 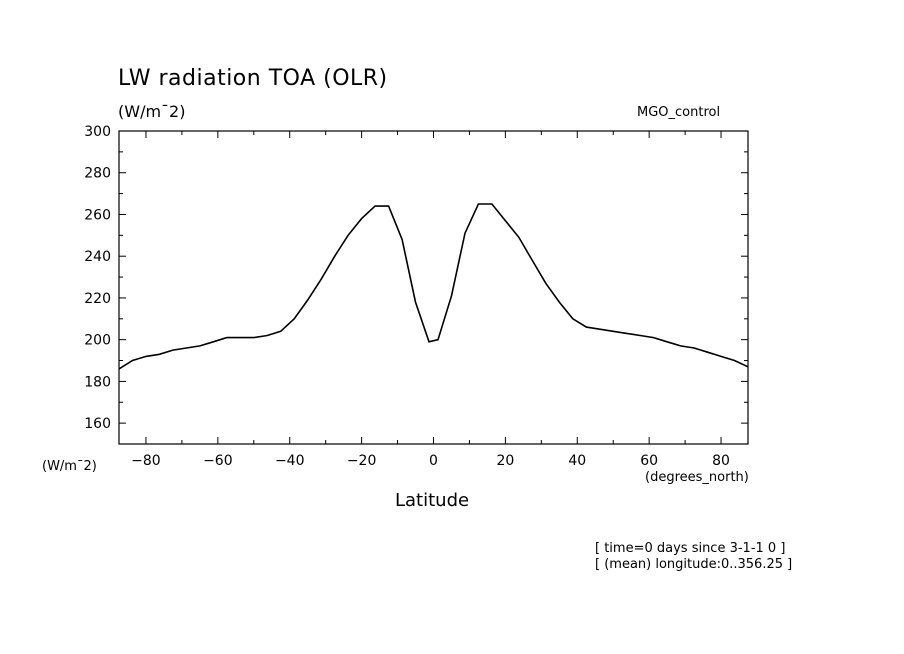 I want to click on x-tick-label: 20, so click(x=505, y=461).